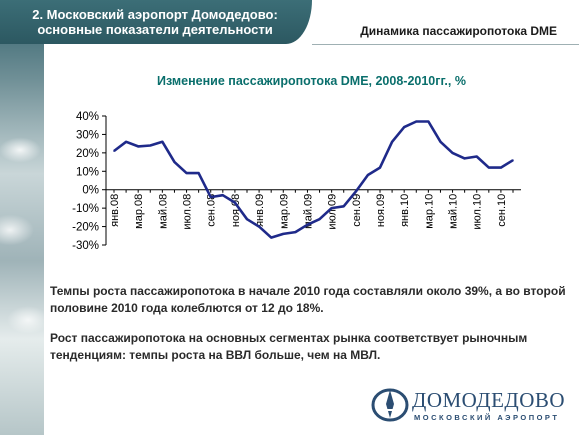 This screenshot has width=579, height=435. Describe the element at coordinates (478, 212) in the screenshot. I see `x-tick-label: июл.10` at that location.